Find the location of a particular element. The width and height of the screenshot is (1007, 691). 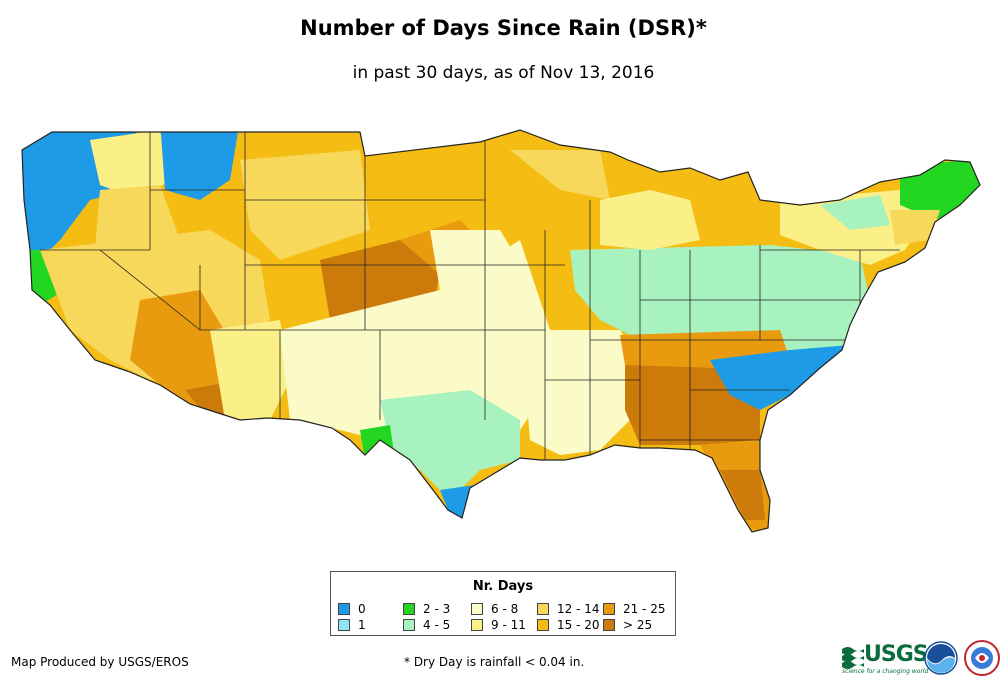

legend-item: 12 - 14 is located at coordinates (568, 609).